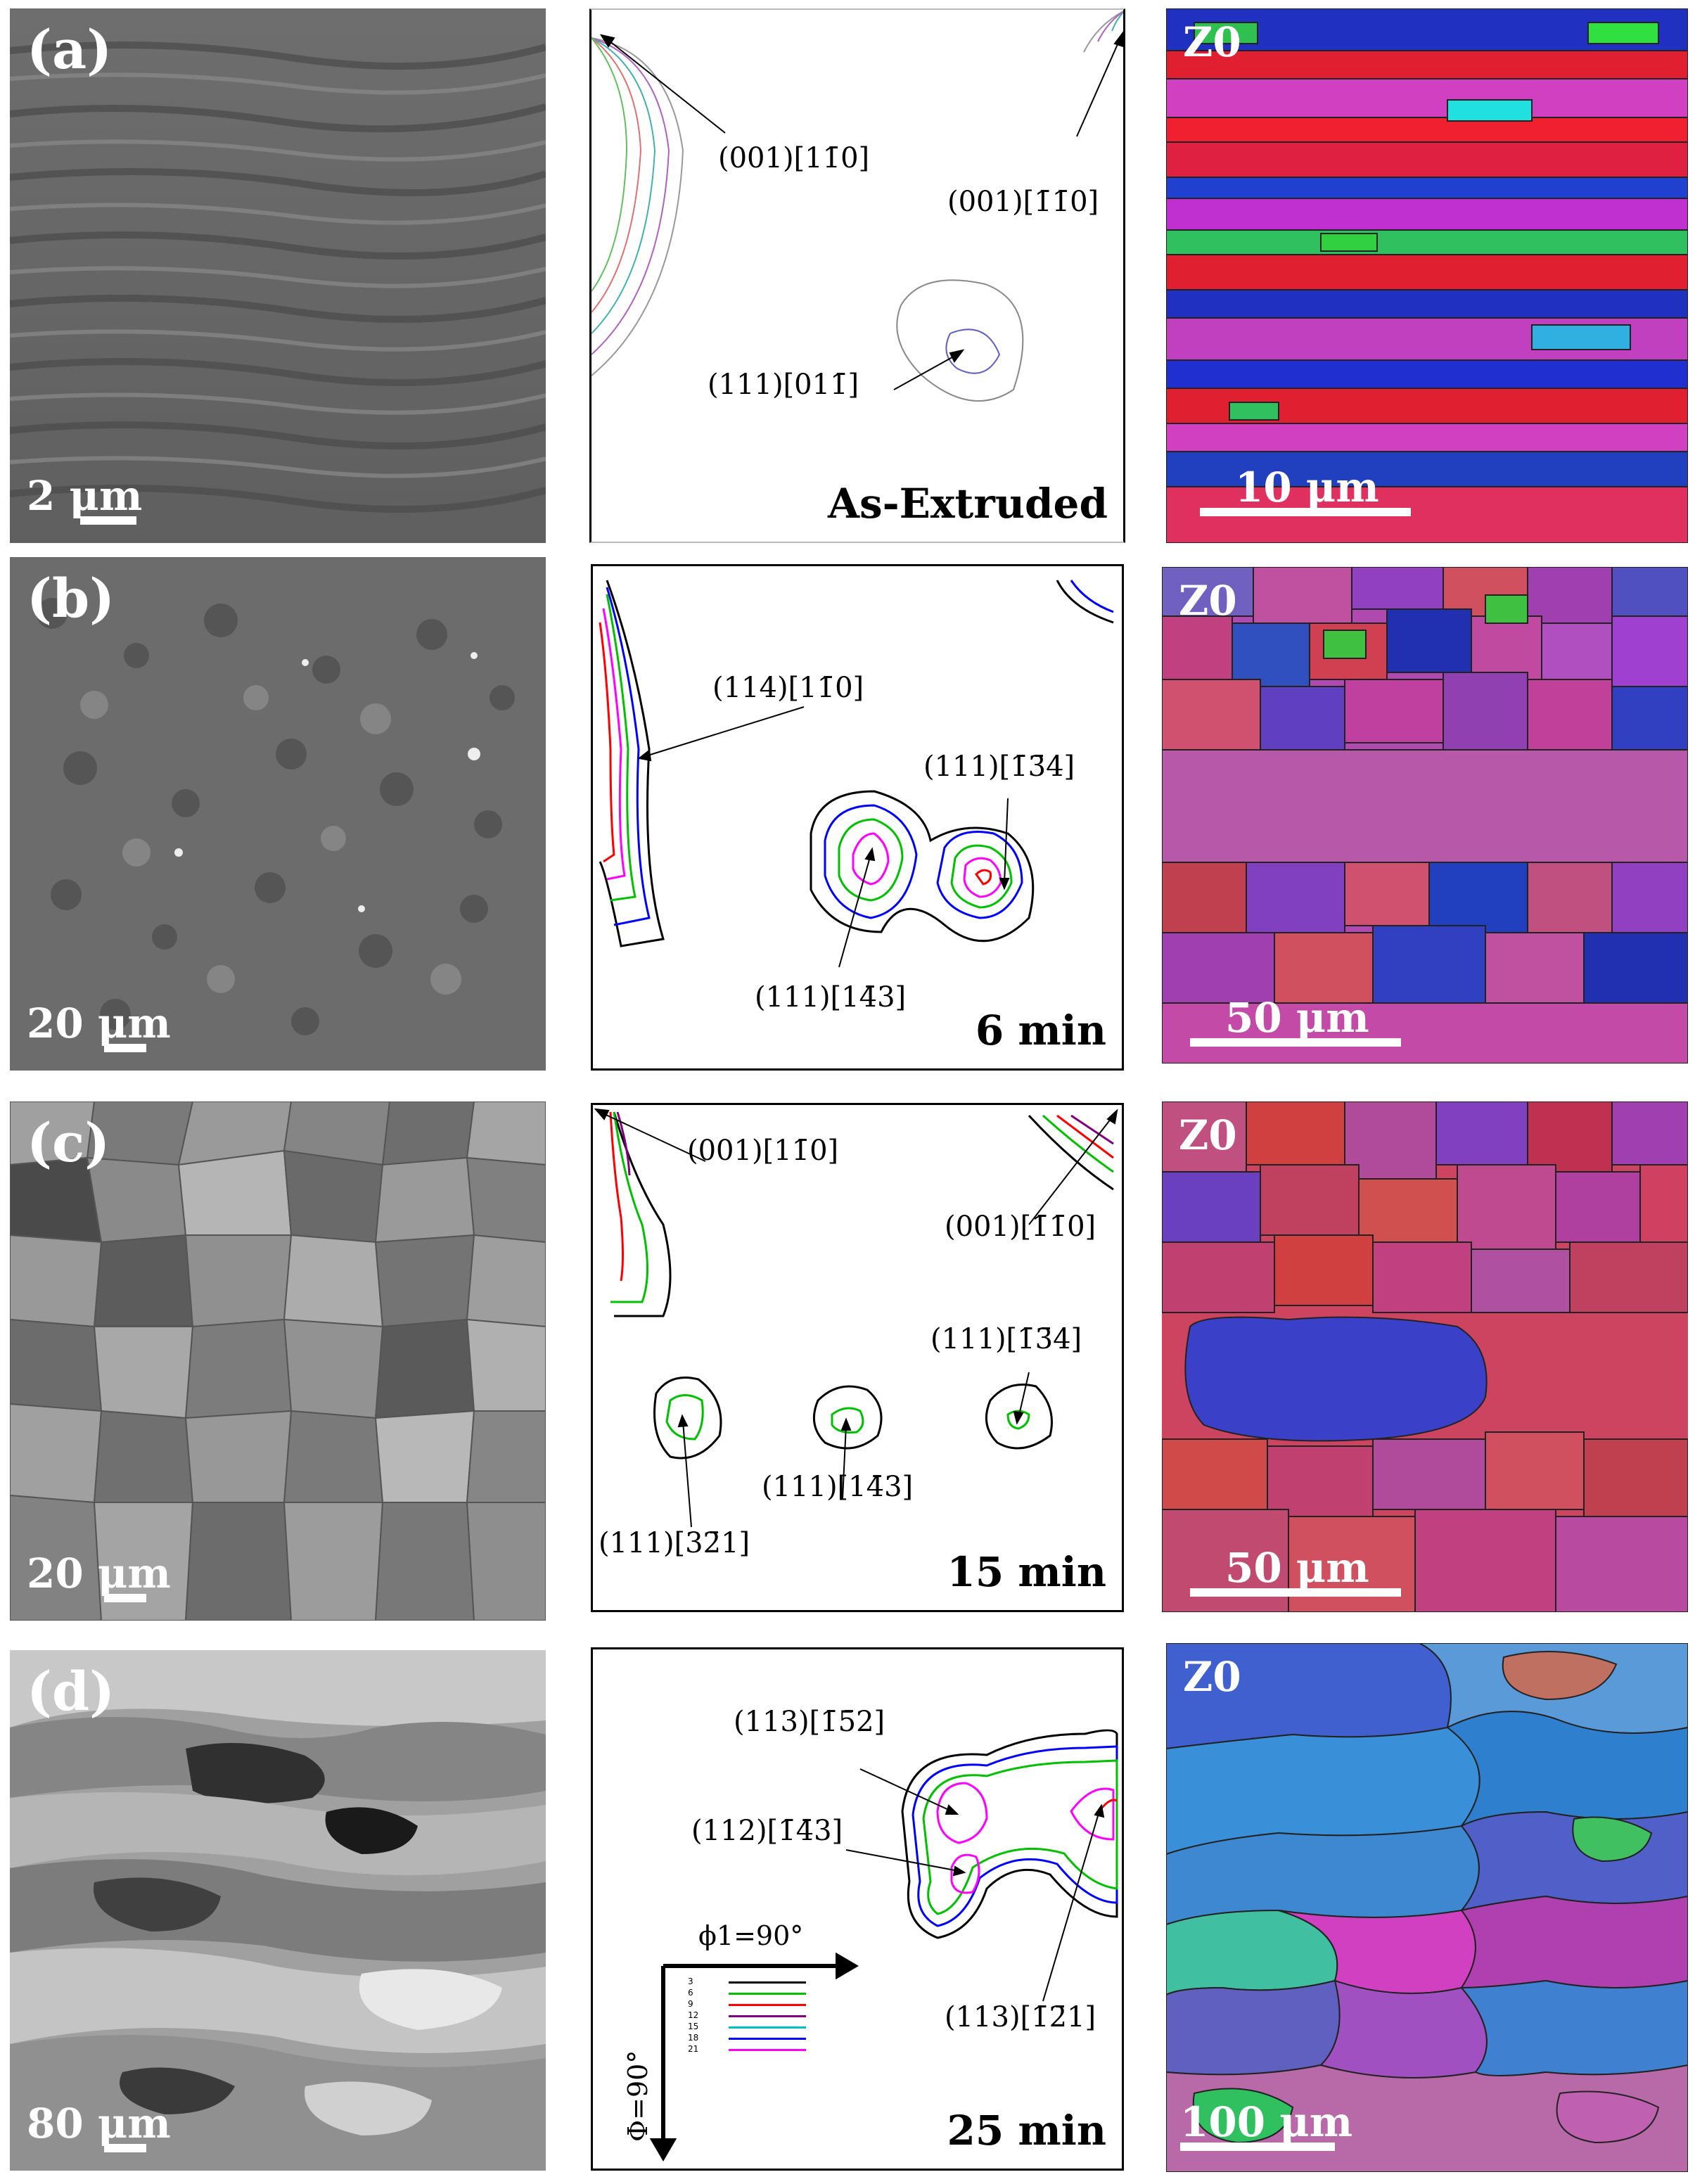 The image size is (1695, 2184). I want to click on contour-legend: 3 6 9 12 15 18 21, so click(748, 2016).